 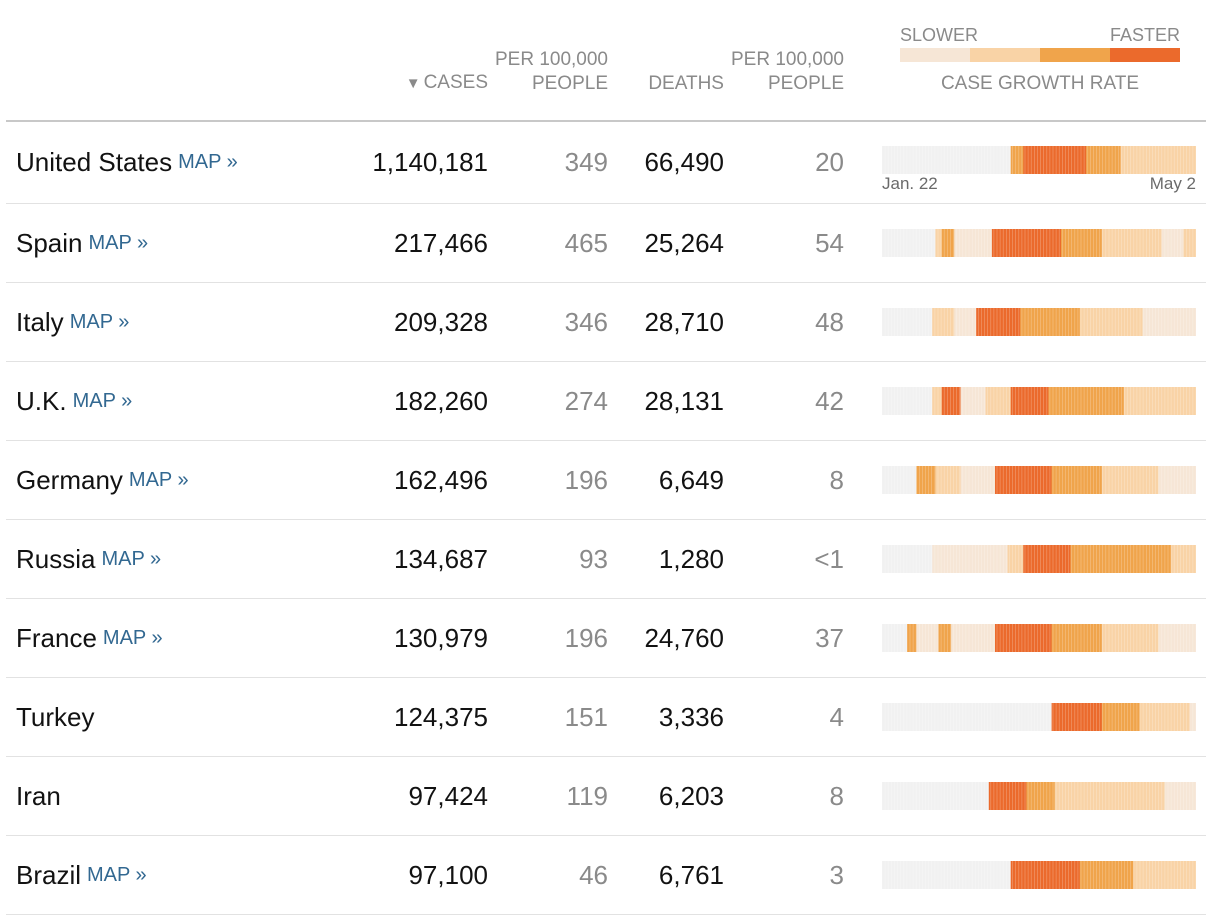 What do you see at coordinates (593, 874) in the screenshot?
I see `cases-per-100k-value: 46` at bounding box center [593, 874].